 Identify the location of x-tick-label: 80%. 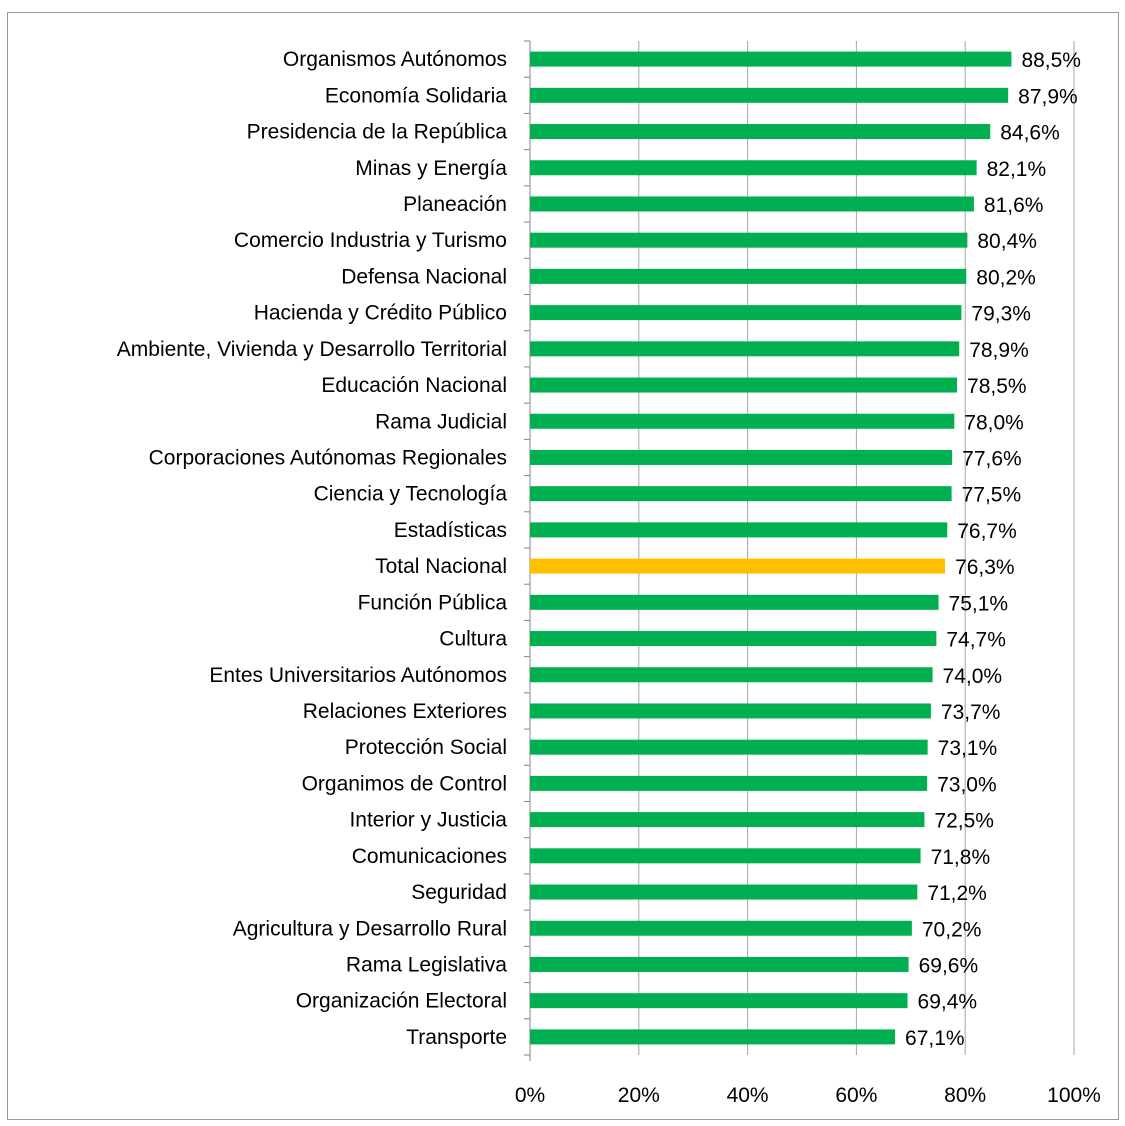
(965, 1095).